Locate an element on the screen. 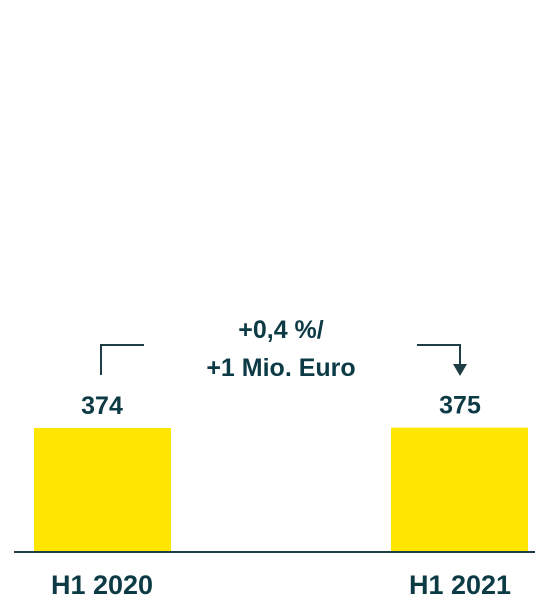 The width and height of the screenshot is (535, 600). bracket-left is located at coordinates (122, 359).